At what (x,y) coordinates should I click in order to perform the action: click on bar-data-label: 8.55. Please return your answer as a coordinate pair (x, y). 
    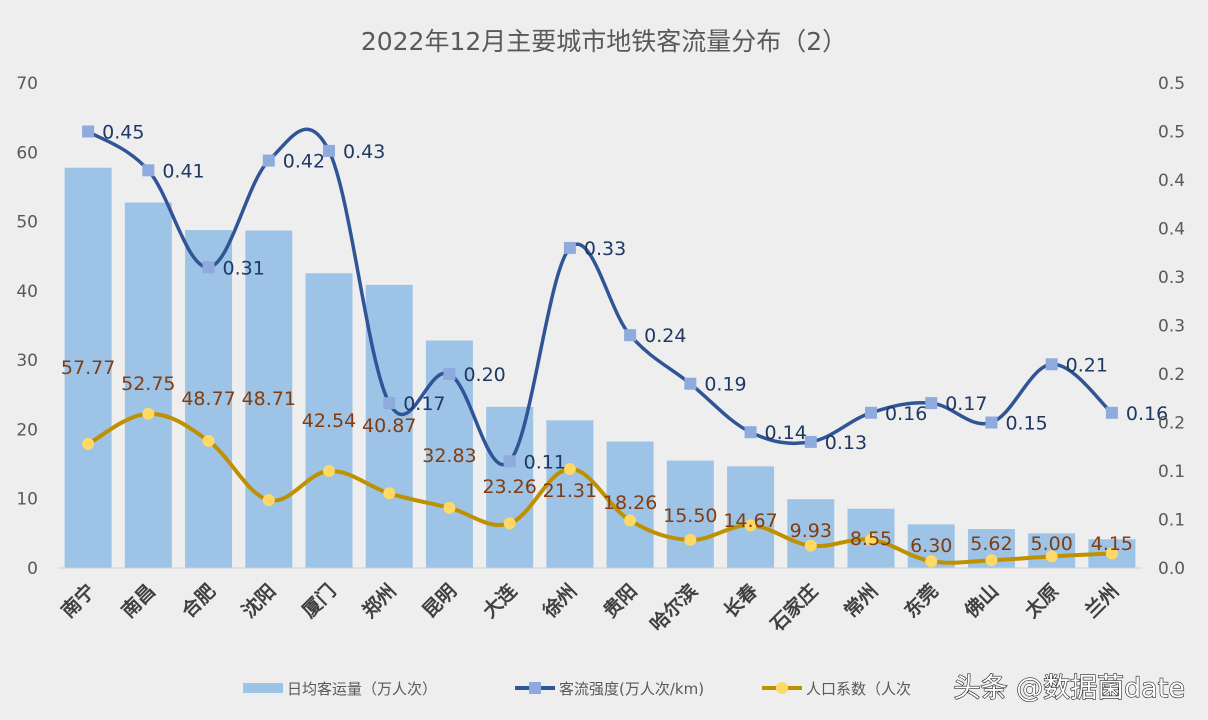
    Looking at the image, I should click on (871, 539).